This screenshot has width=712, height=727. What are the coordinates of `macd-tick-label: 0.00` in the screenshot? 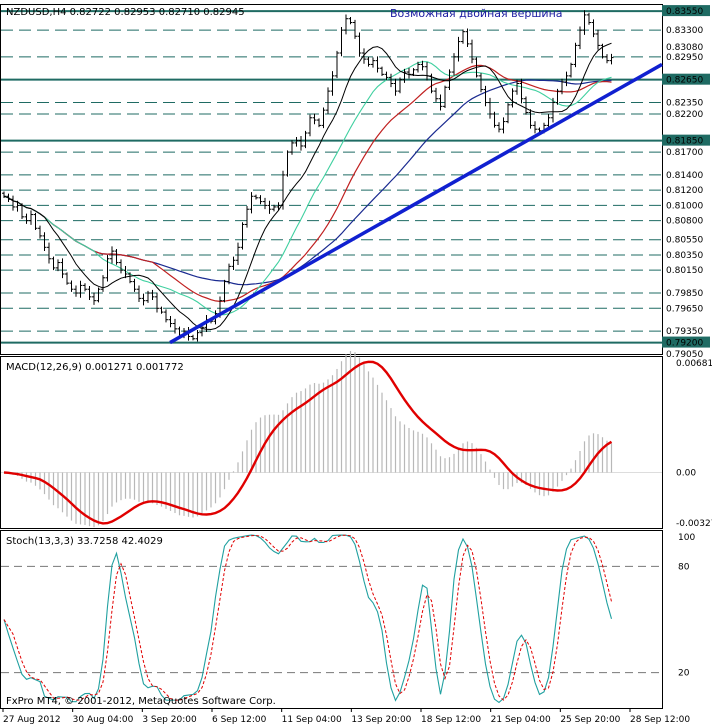 It's located at (686, 474).